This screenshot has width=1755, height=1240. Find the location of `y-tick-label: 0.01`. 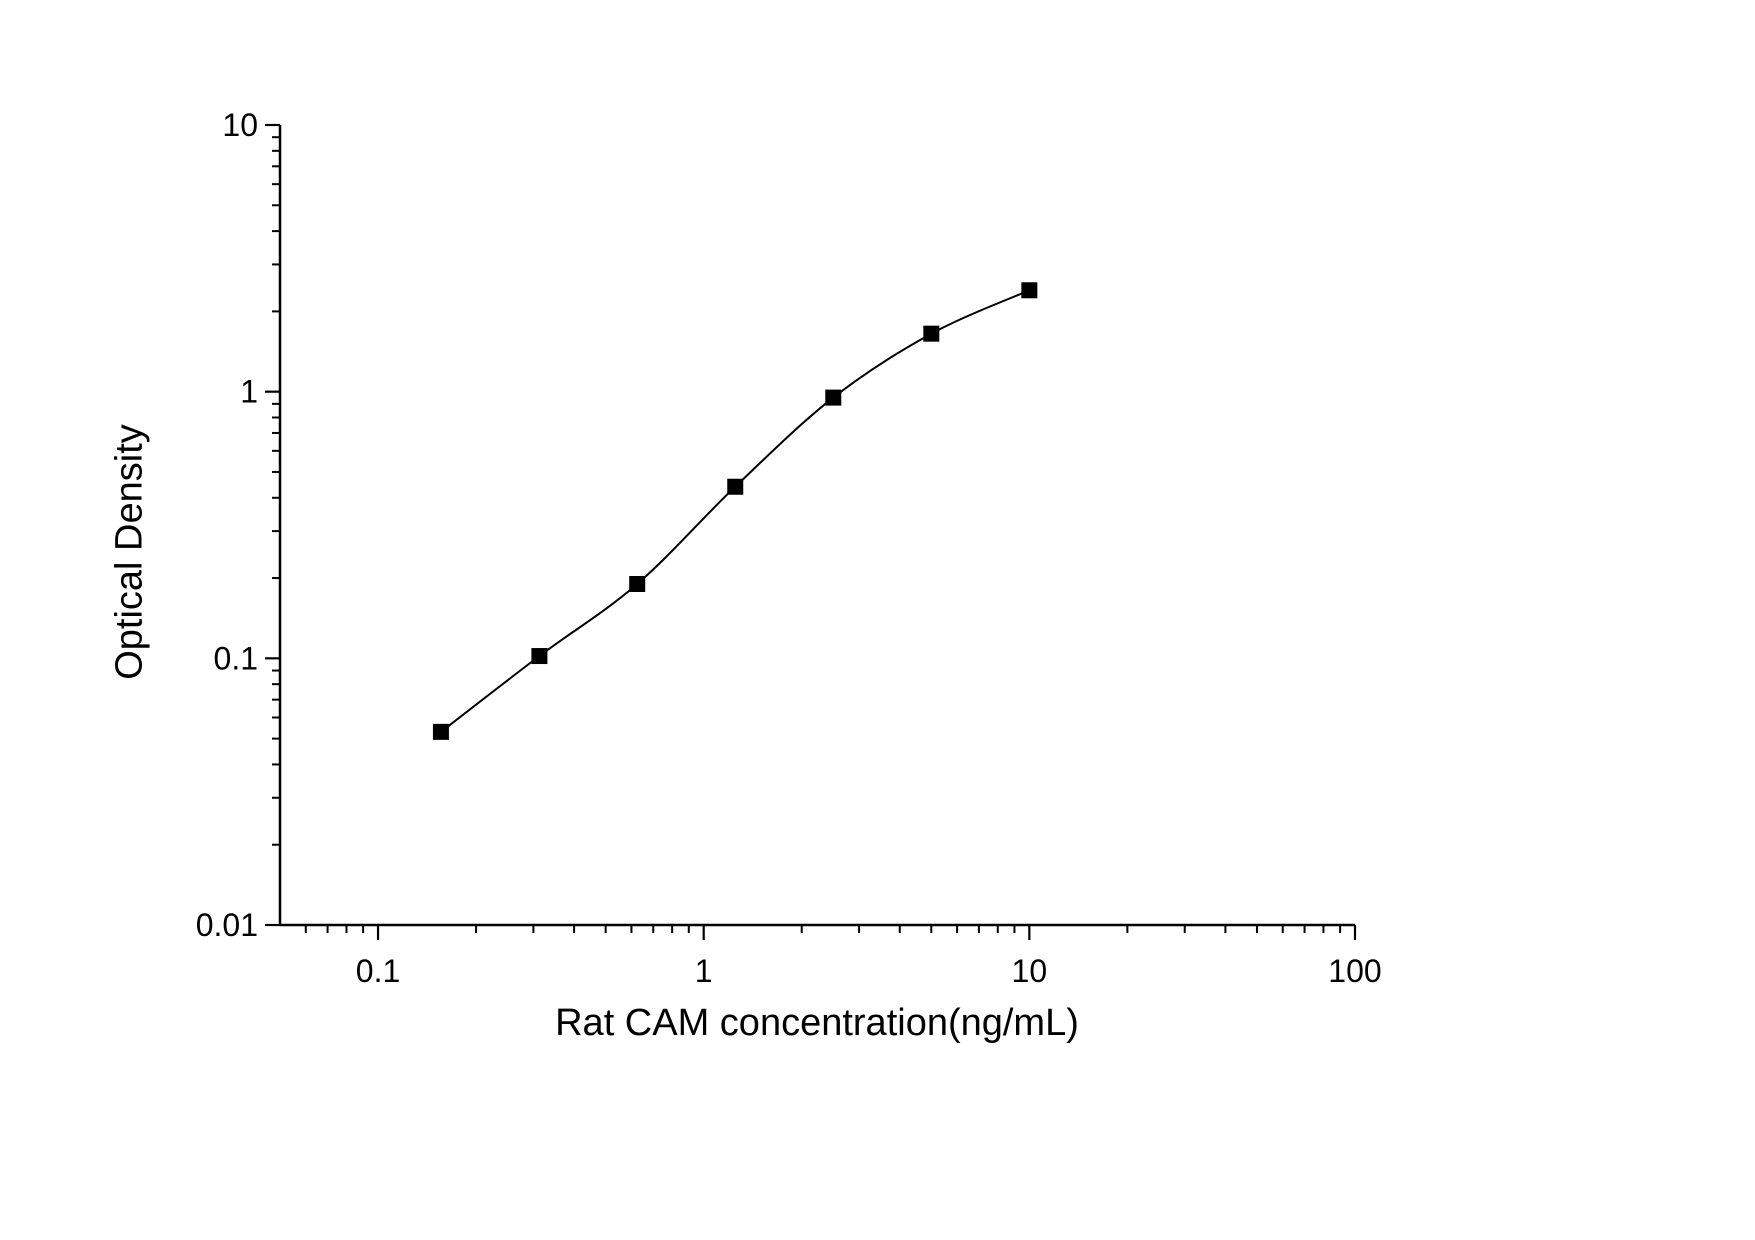

y-tick-label: 0.01 is located at coordinates (227, 925).